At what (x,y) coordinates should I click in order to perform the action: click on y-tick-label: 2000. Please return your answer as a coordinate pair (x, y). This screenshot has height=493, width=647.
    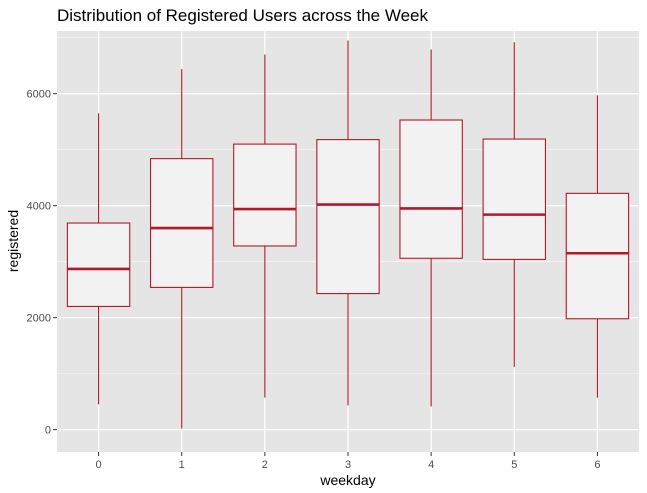
    Looking at the image, I should click on (39, 319).